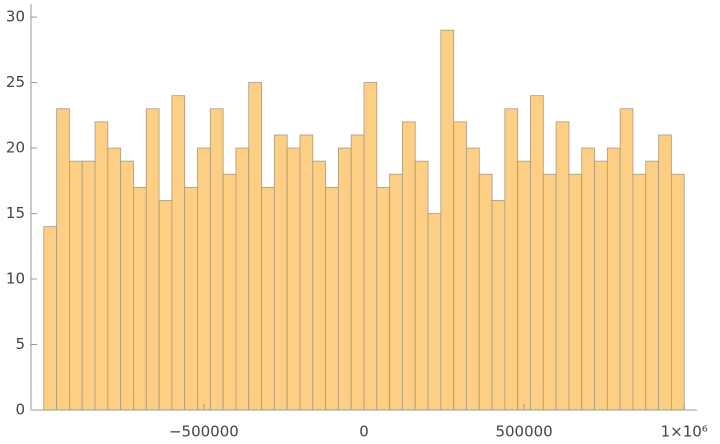 This screenshot has width=720, height=444. Describe the element at coordinates (204, 432) in the screenshot. I see `x-tick-label: −500000` at that location.